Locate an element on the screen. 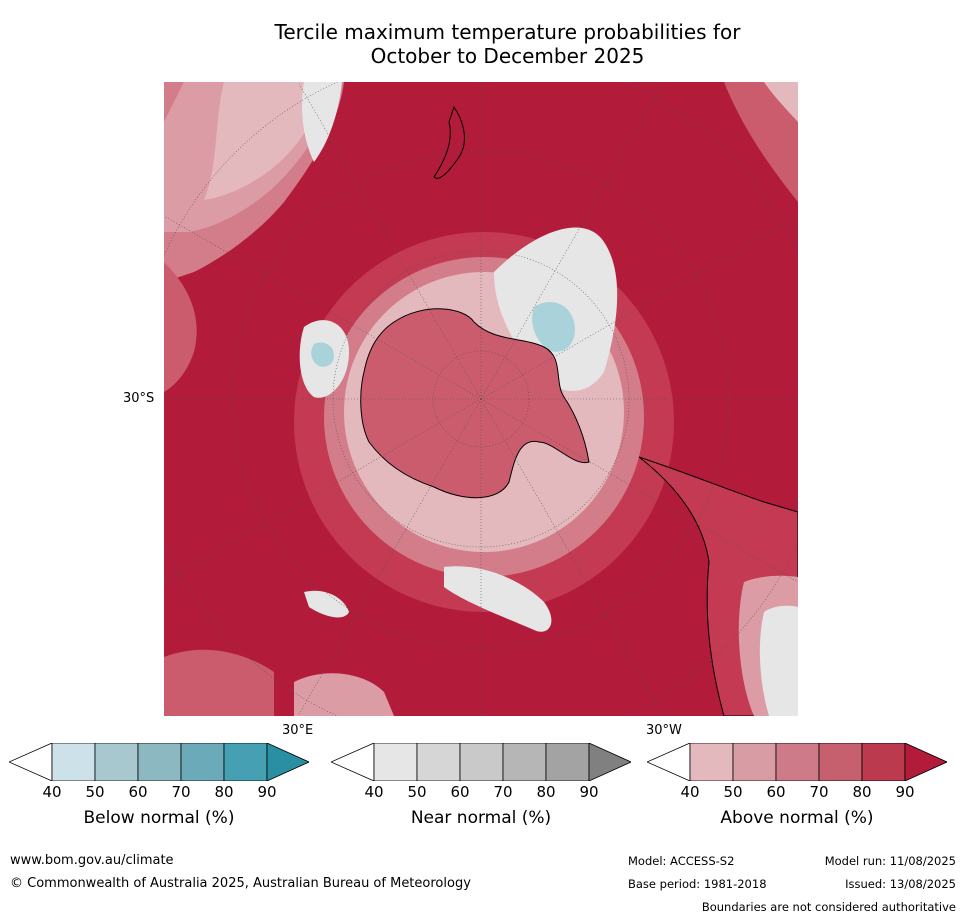  cbar-below-under is located at coordinates (31, 762).